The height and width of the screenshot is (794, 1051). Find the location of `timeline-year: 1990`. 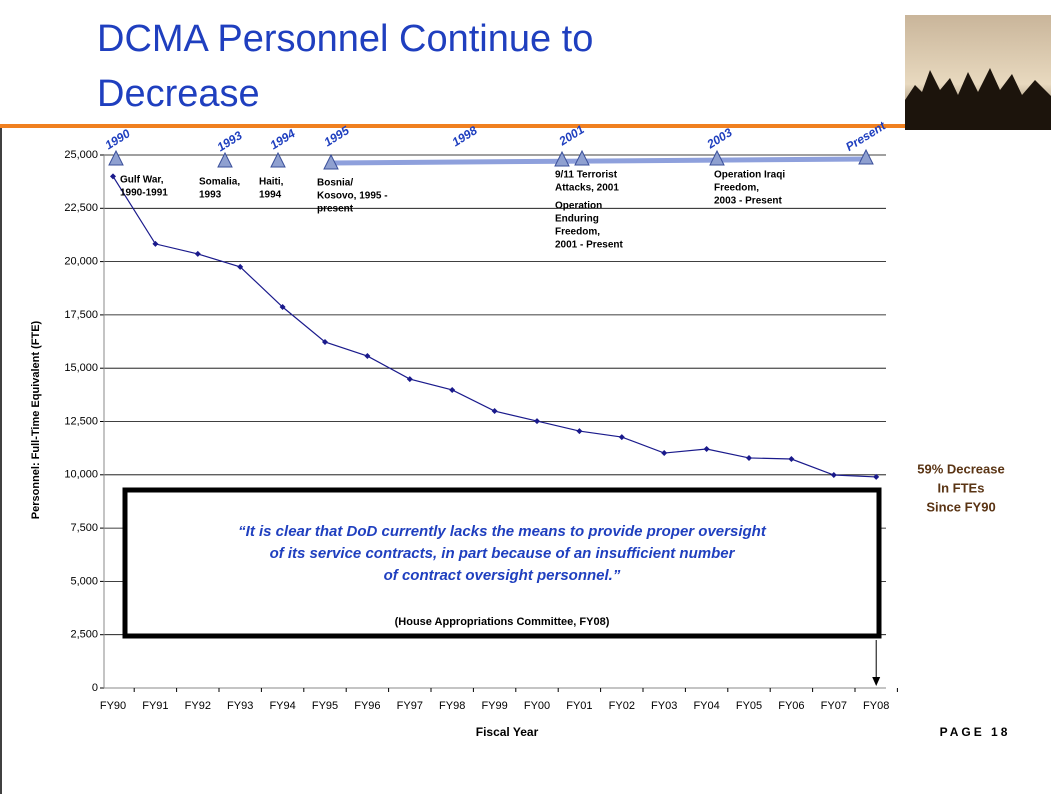

timeline-year: 1990 is located at coordinates (118, 139).